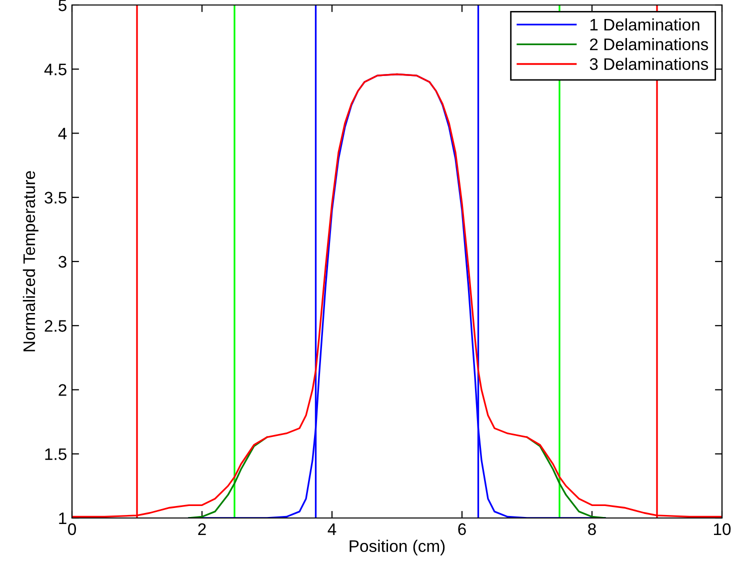 The height and width of the screenshot is (573, 738). I want to click on y-tick-label: 3, so click(62, 262).